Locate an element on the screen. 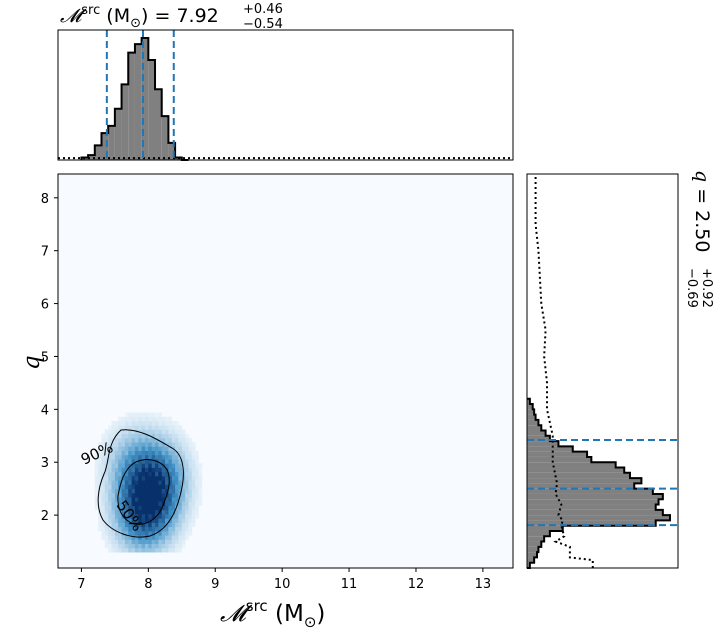  mass-ratio-upper-error: +0.92 is located at coordinates (706, 288).